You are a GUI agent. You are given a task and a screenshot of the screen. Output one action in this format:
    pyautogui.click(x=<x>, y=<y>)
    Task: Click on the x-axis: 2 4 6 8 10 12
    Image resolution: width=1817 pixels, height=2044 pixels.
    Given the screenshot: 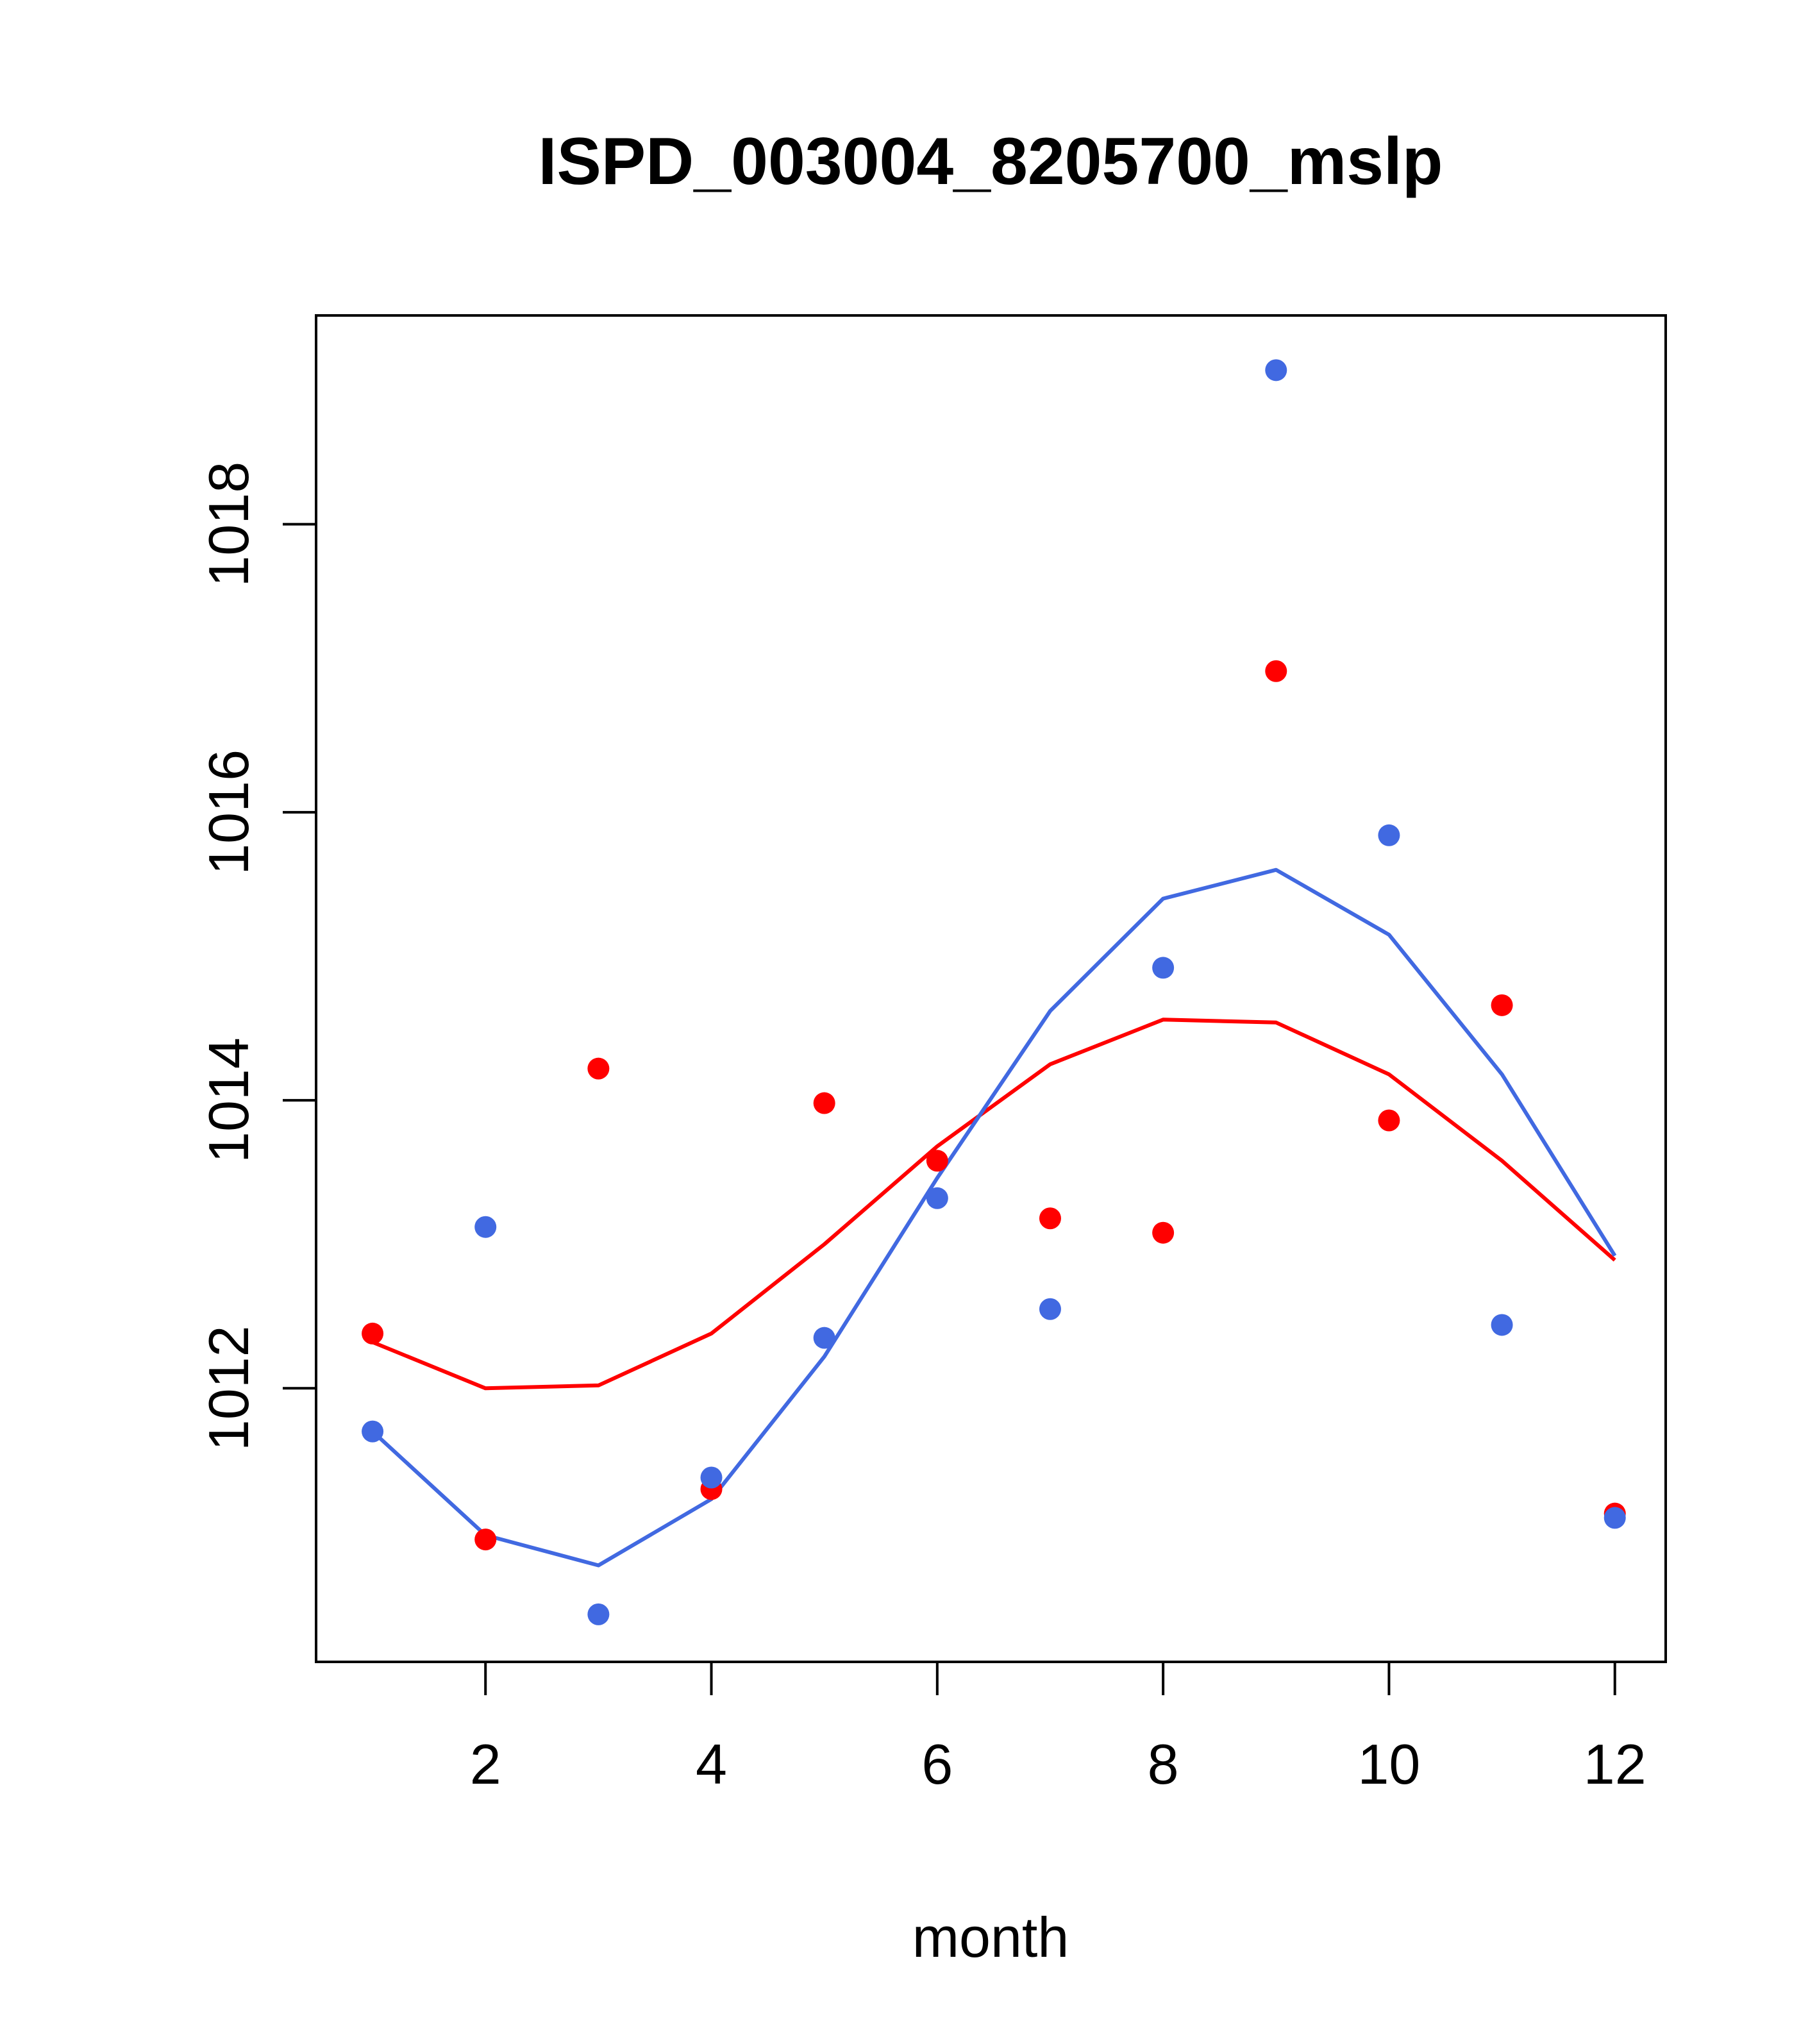 What is the action you would take?
    pyautogui.click(x=1058, y=1729)
    